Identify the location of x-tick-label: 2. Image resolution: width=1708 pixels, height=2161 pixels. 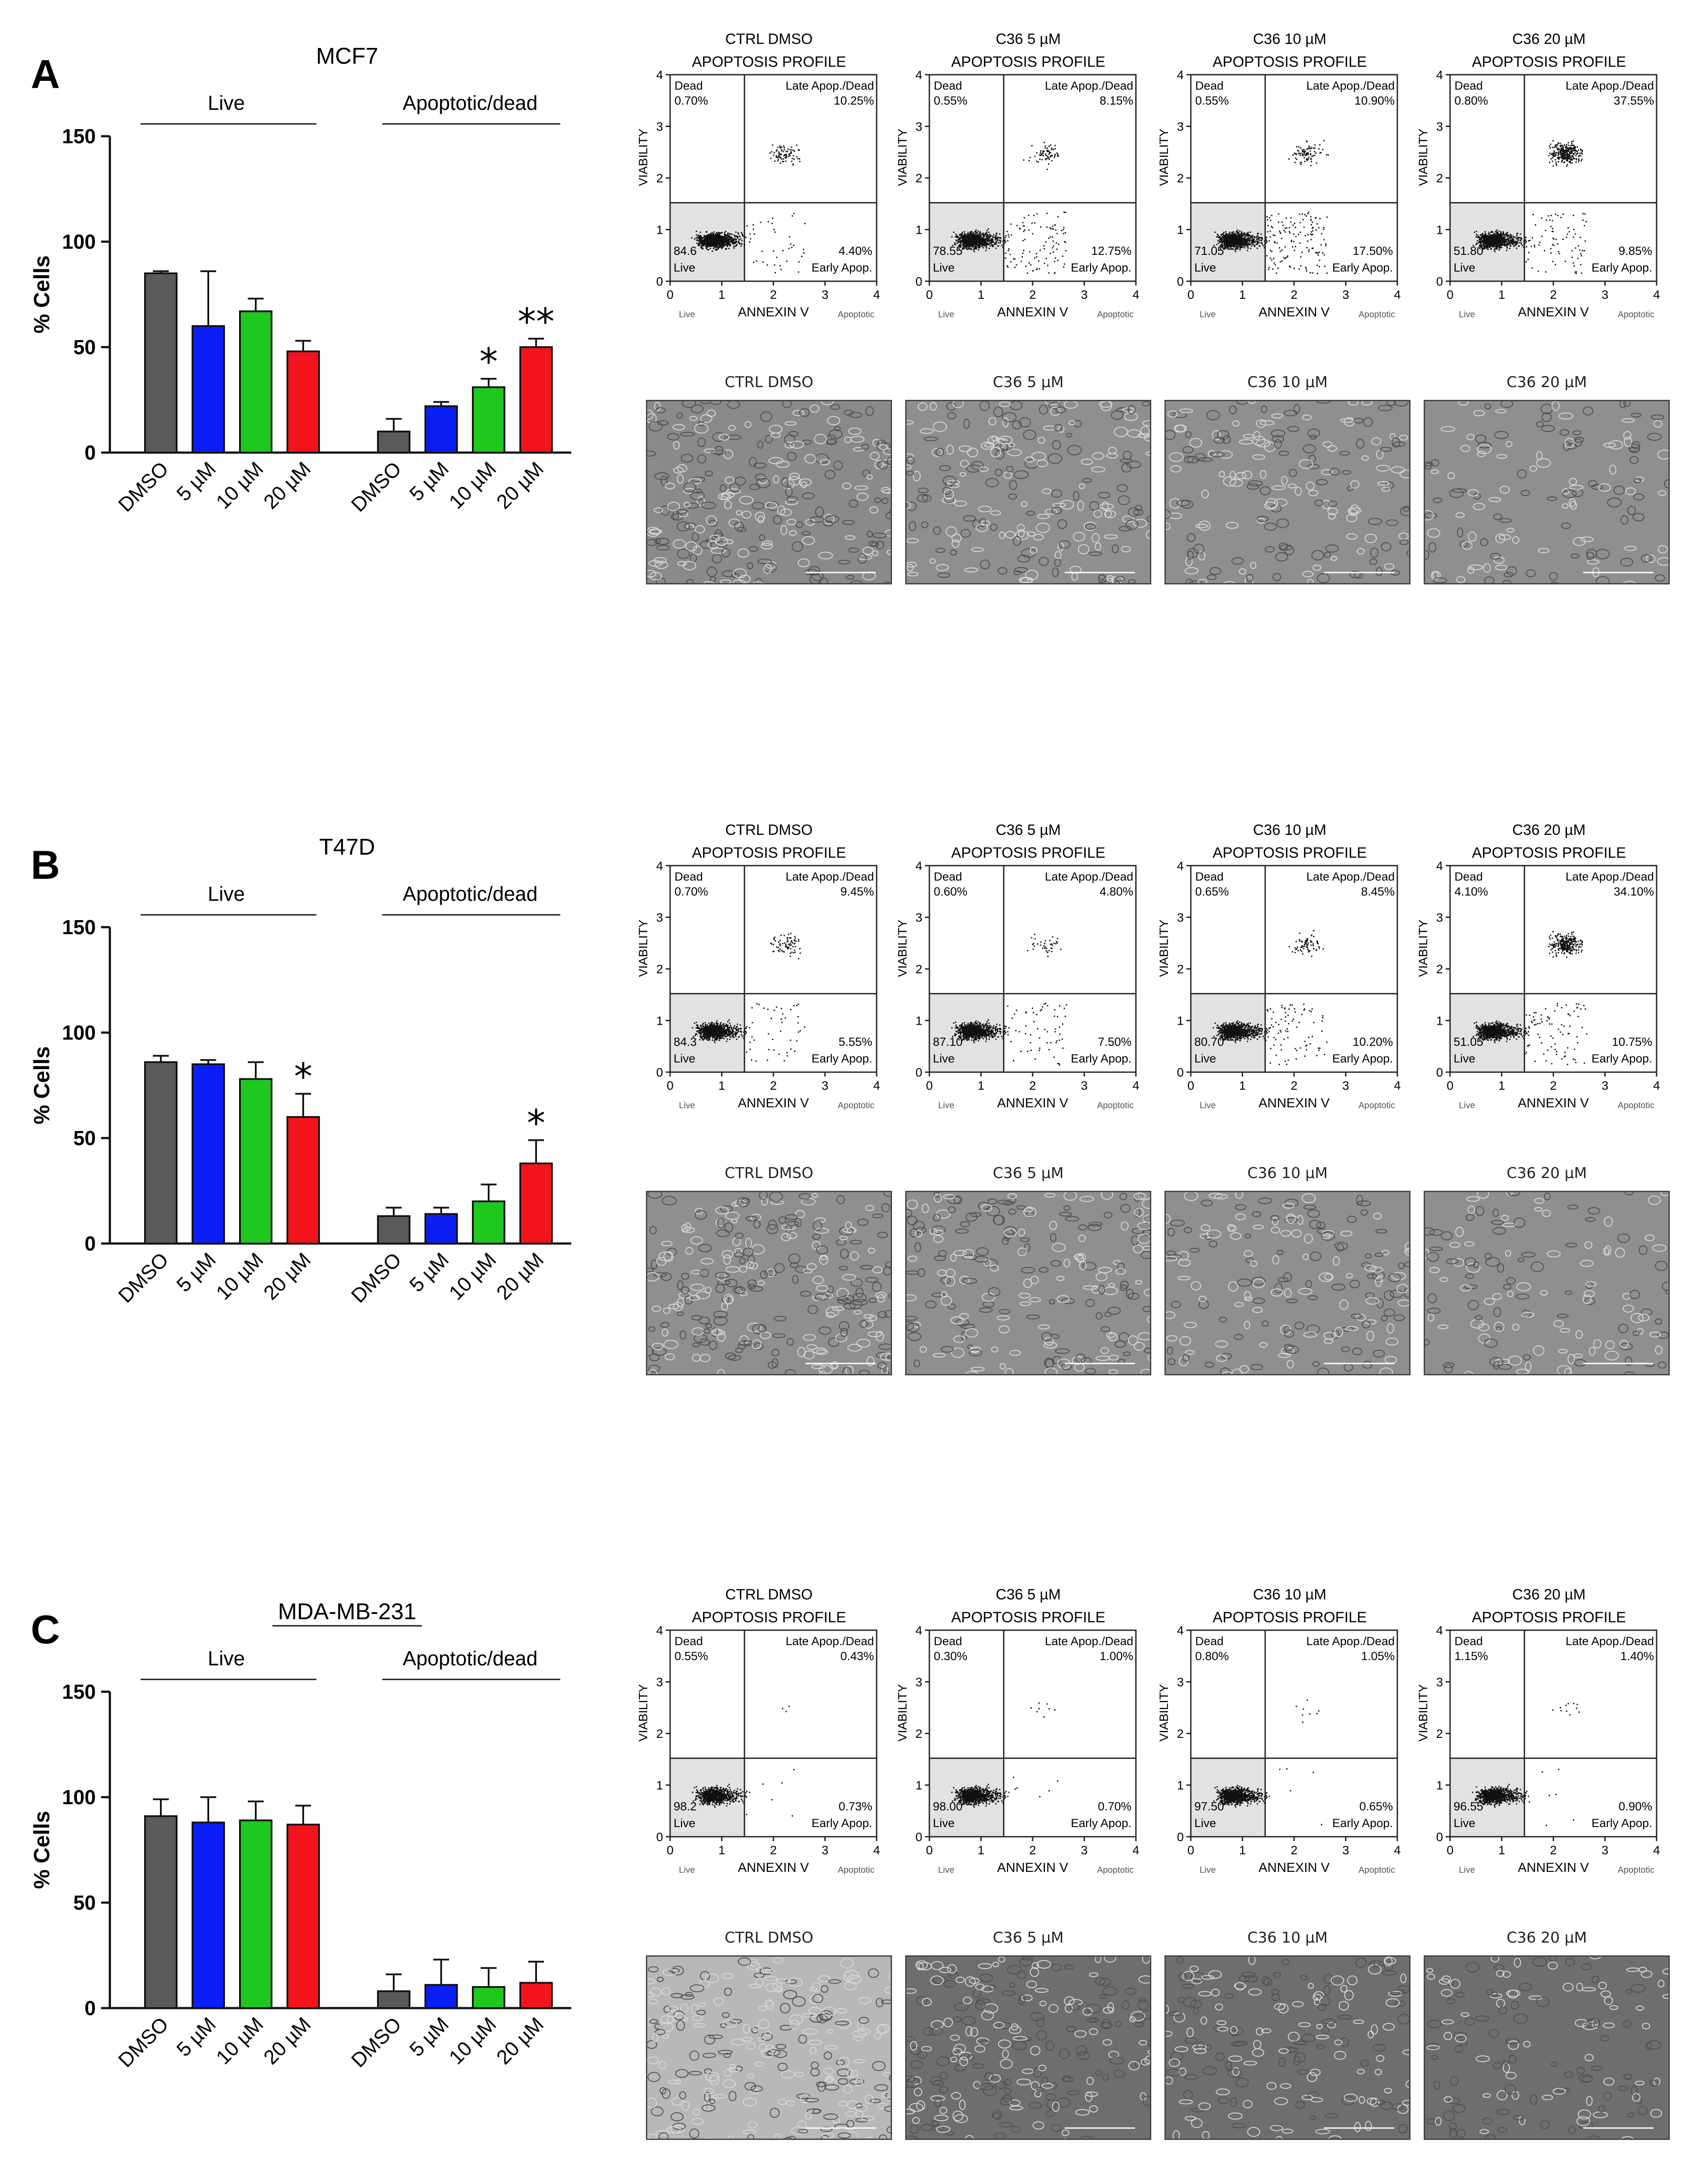
(773, 1085).